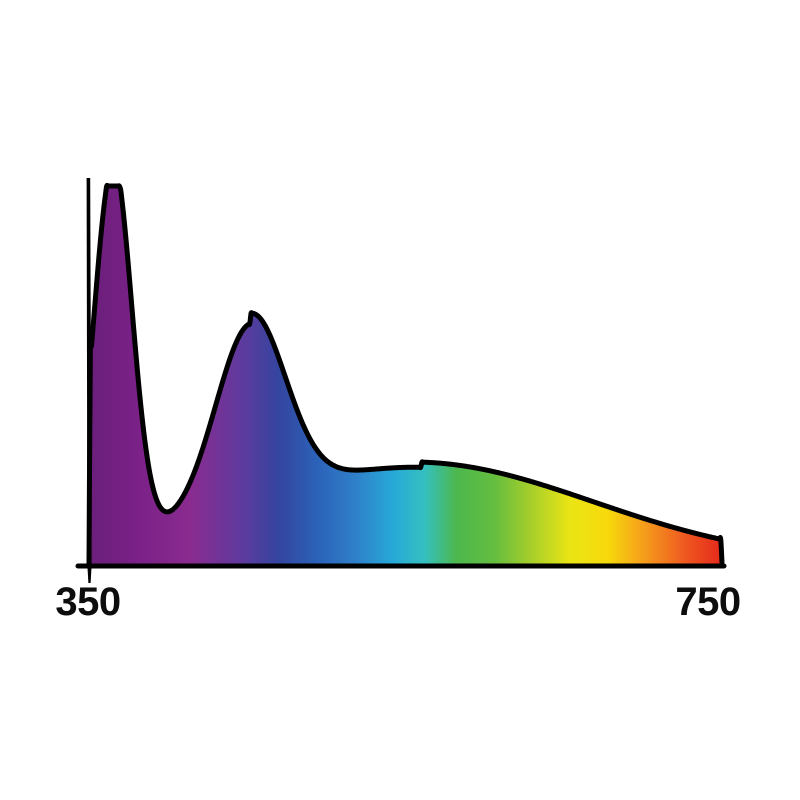 Image resolution: width=800 pixels, height=800 pixels. Describe the element at coordinates (89, 380) in the screenshot. I see `y-axis` at that location.